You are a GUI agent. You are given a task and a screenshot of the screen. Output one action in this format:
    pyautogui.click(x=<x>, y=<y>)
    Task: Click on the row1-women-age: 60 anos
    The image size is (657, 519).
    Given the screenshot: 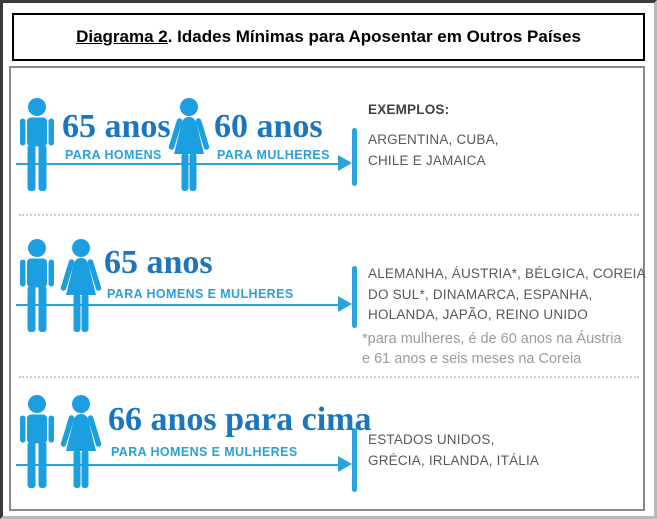 What is the action you would take?
    pyautogui.click(x=268, y=126)
    